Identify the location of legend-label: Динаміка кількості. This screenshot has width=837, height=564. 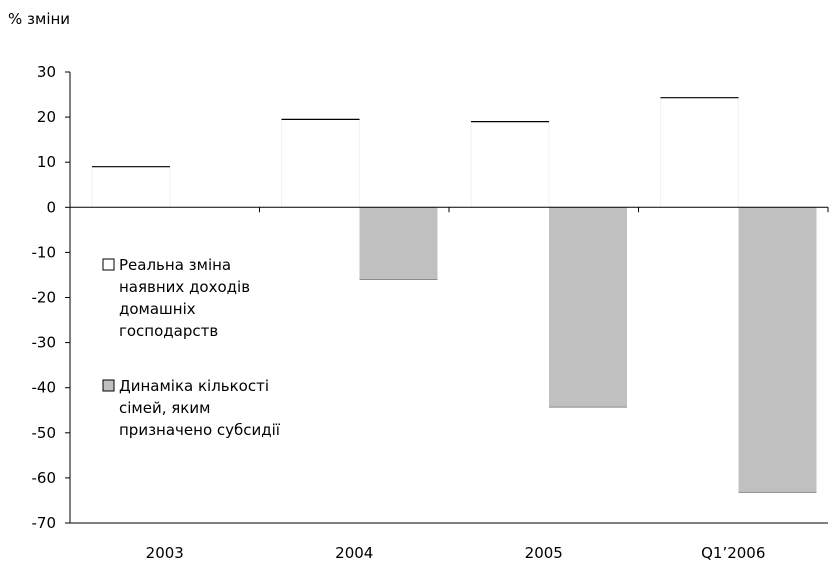
(194, 386).